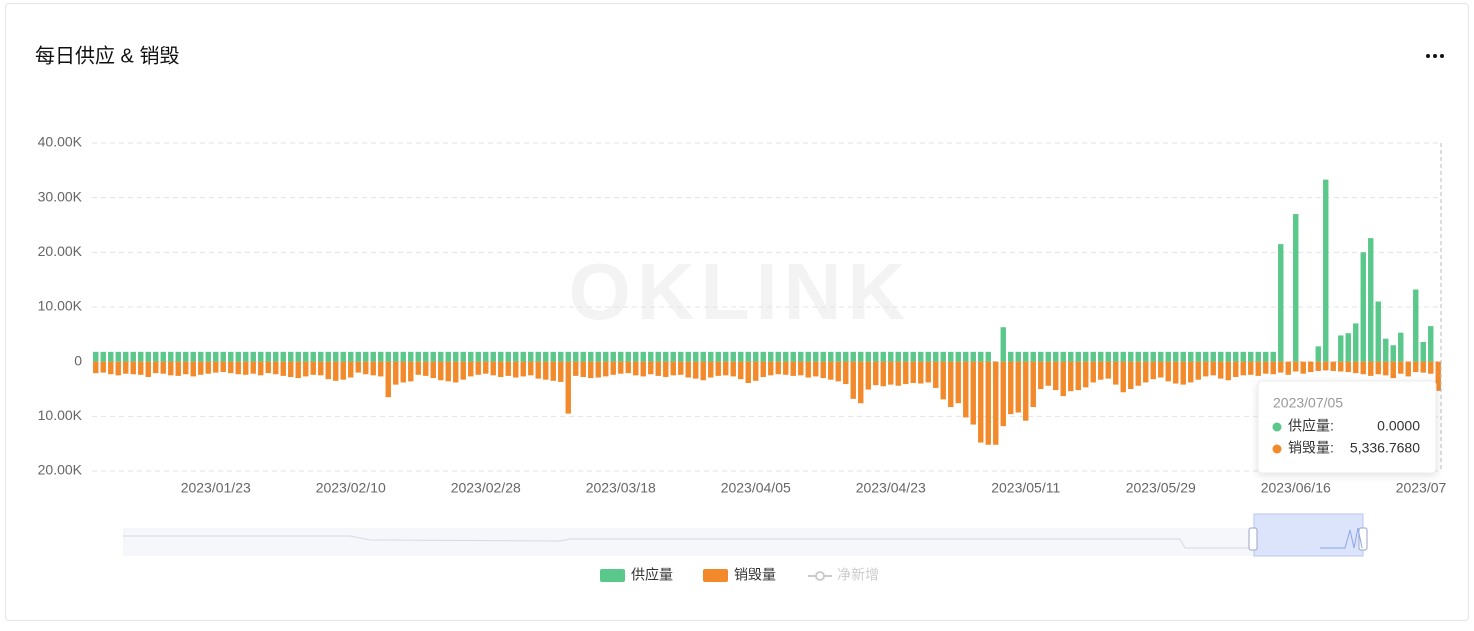  What do you see at coordinates (652, 575) in the screenshot?
I see `legend-label: 供应量` at bounding box center [652, 575].